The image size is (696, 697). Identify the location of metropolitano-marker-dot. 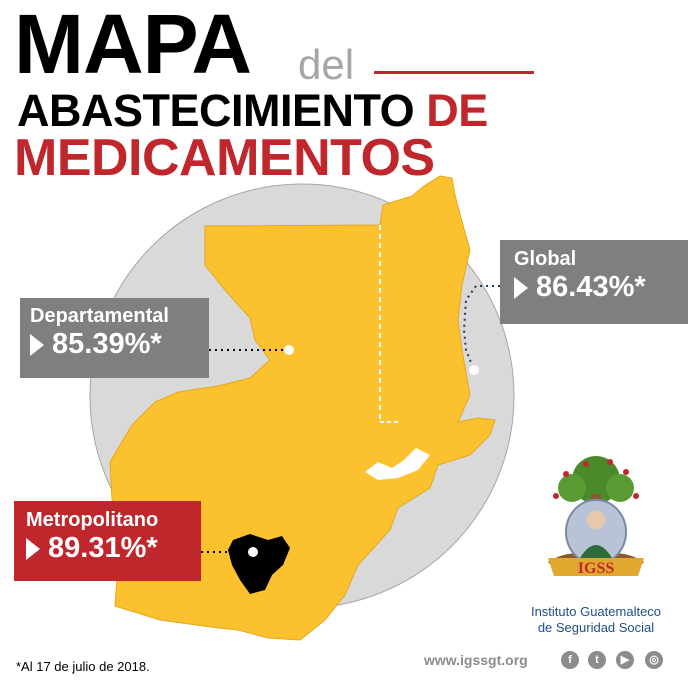
(253, 552).